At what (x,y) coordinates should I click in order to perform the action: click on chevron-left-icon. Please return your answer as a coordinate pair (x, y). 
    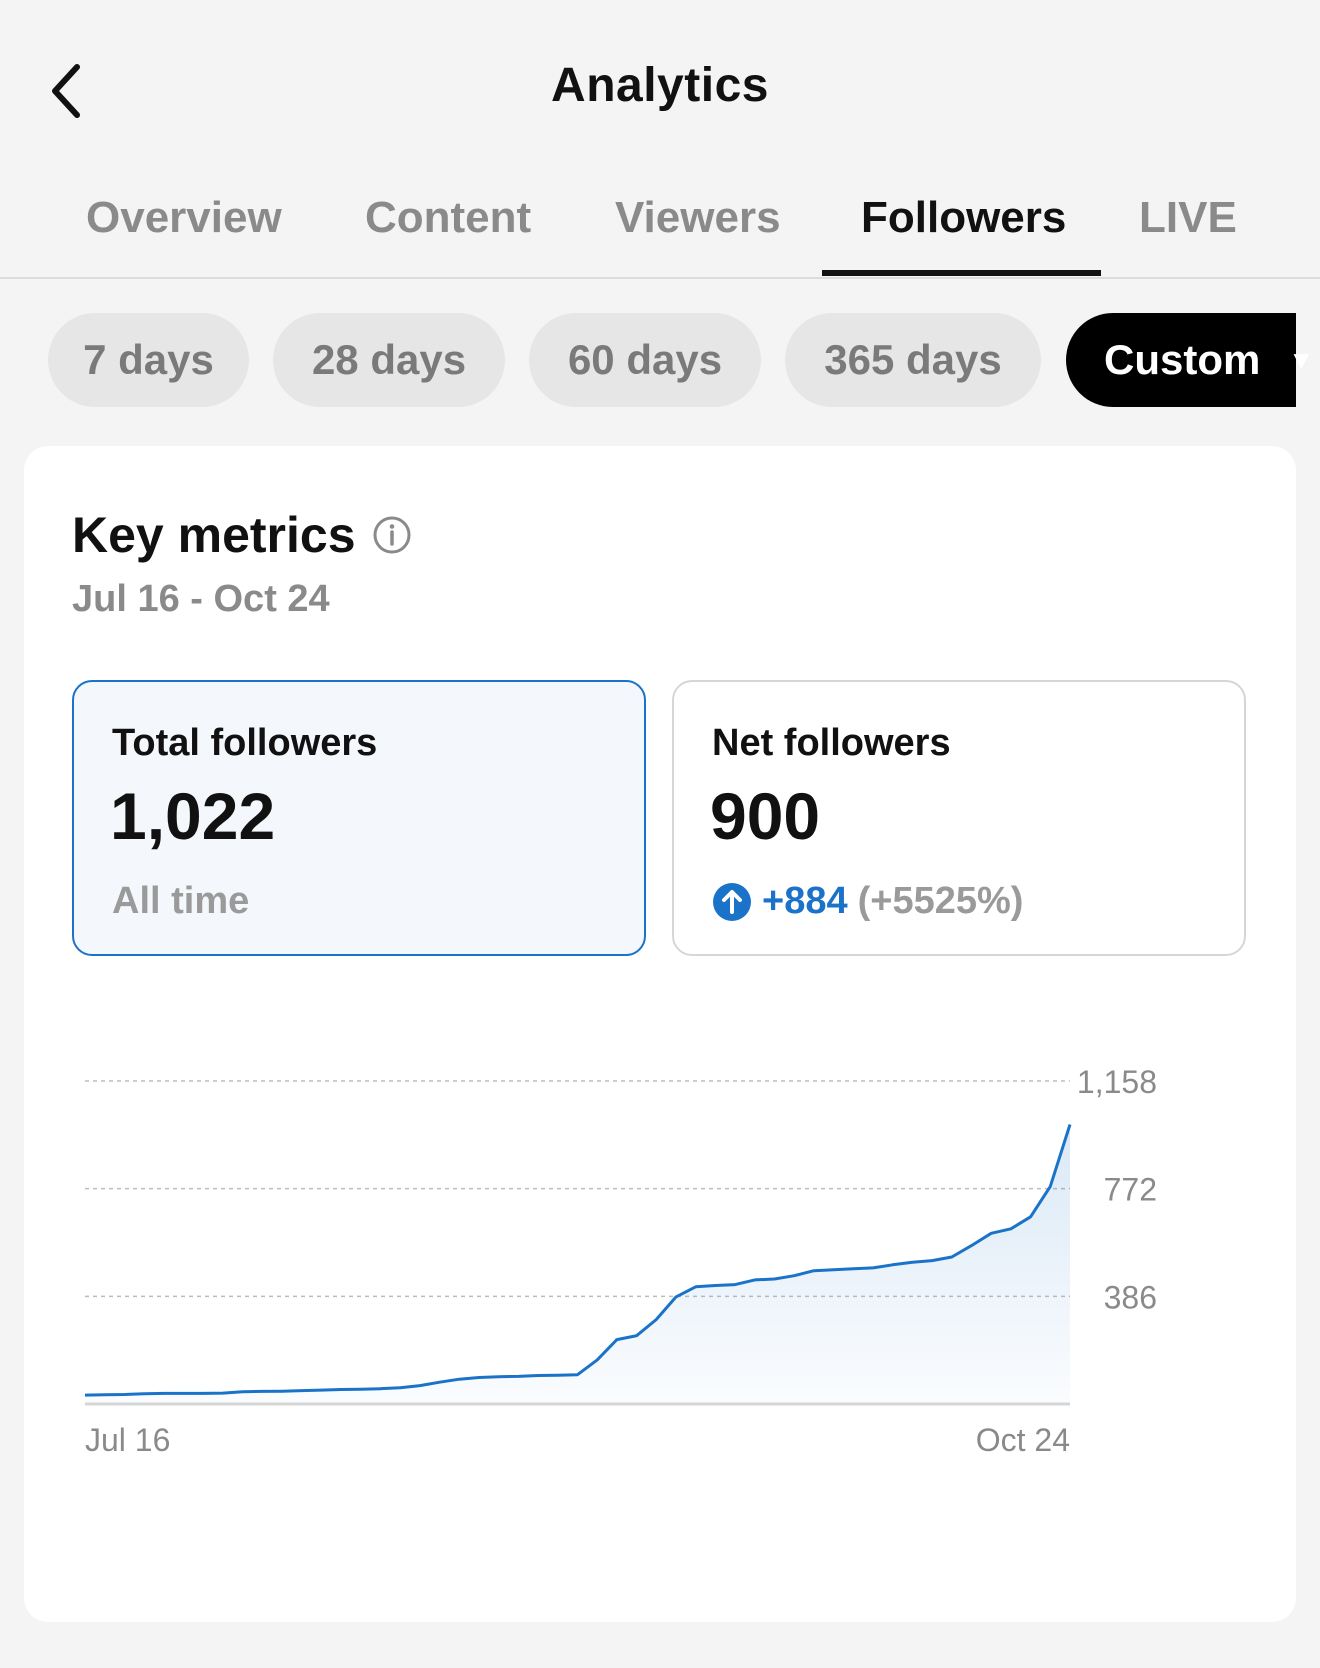
    Looking at the image, I should click on (66, 91).